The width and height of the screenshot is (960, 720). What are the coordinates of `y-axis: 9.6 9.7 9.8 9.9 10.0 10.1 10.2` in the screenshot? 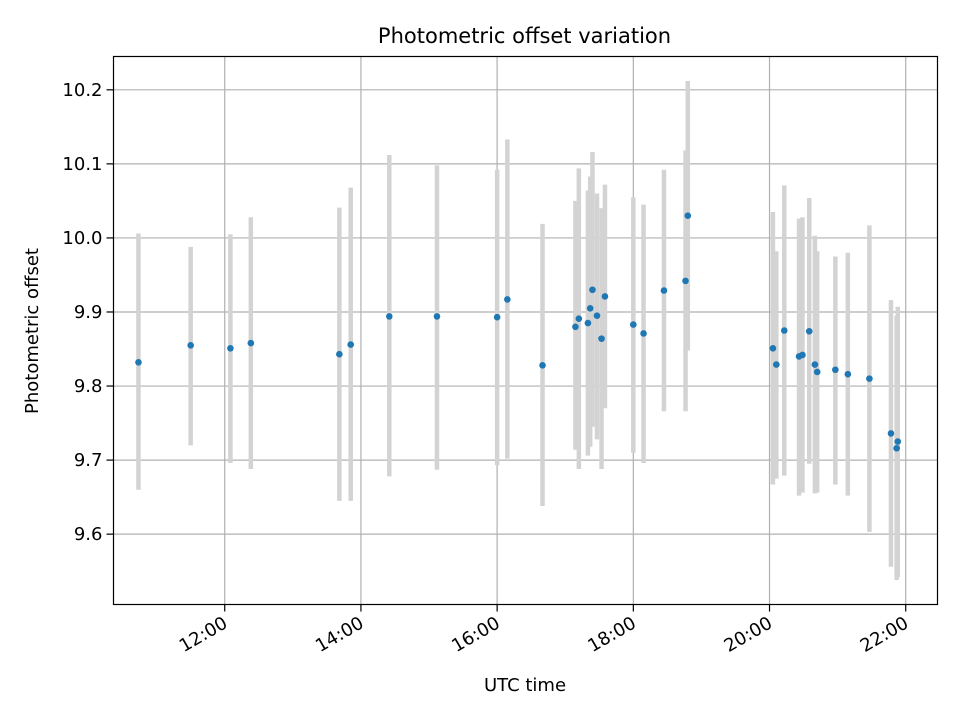 It's located at (88, 312).